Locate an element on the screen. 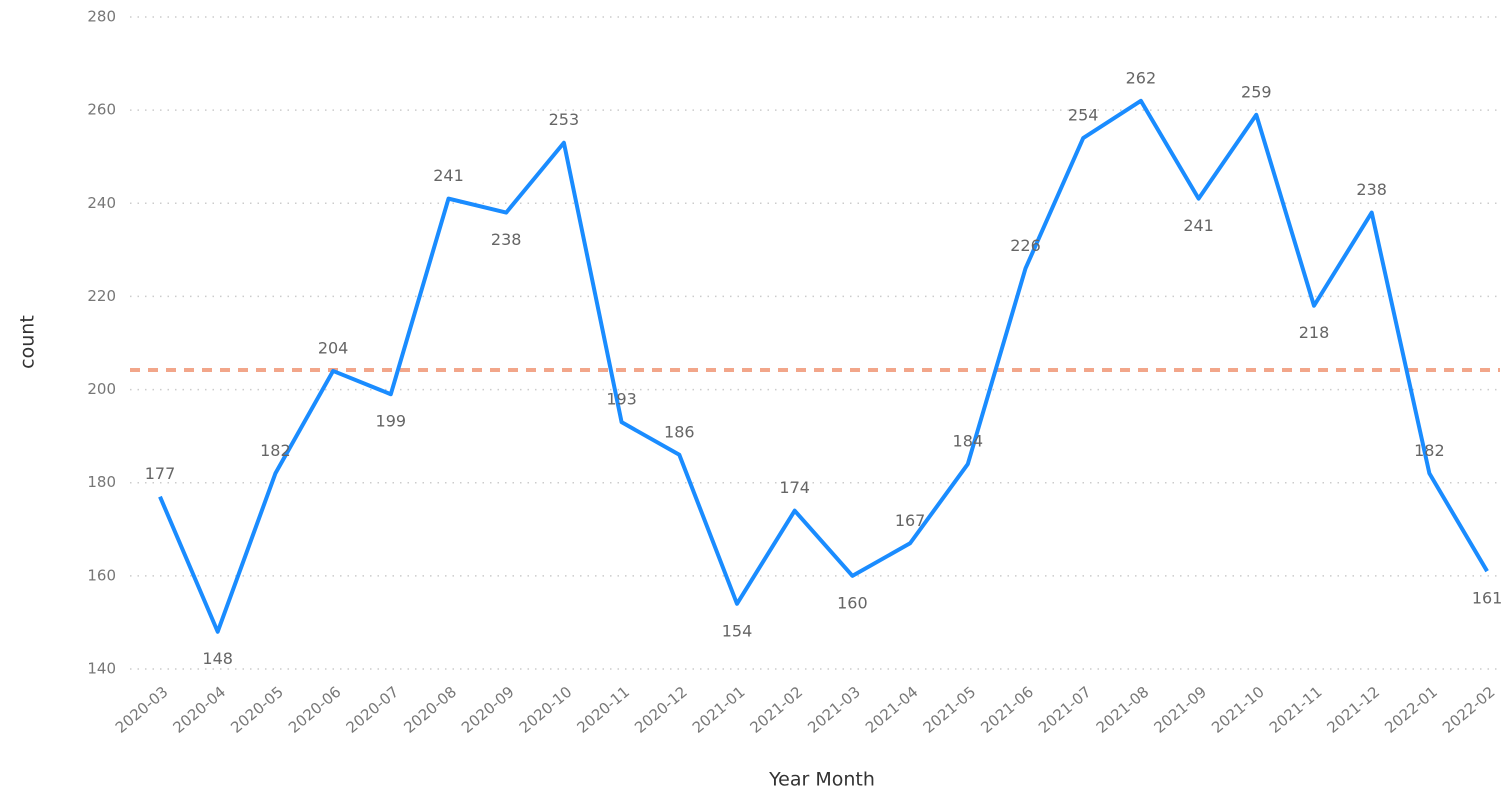  data-label: 167 is located at coordinates (910, 520).